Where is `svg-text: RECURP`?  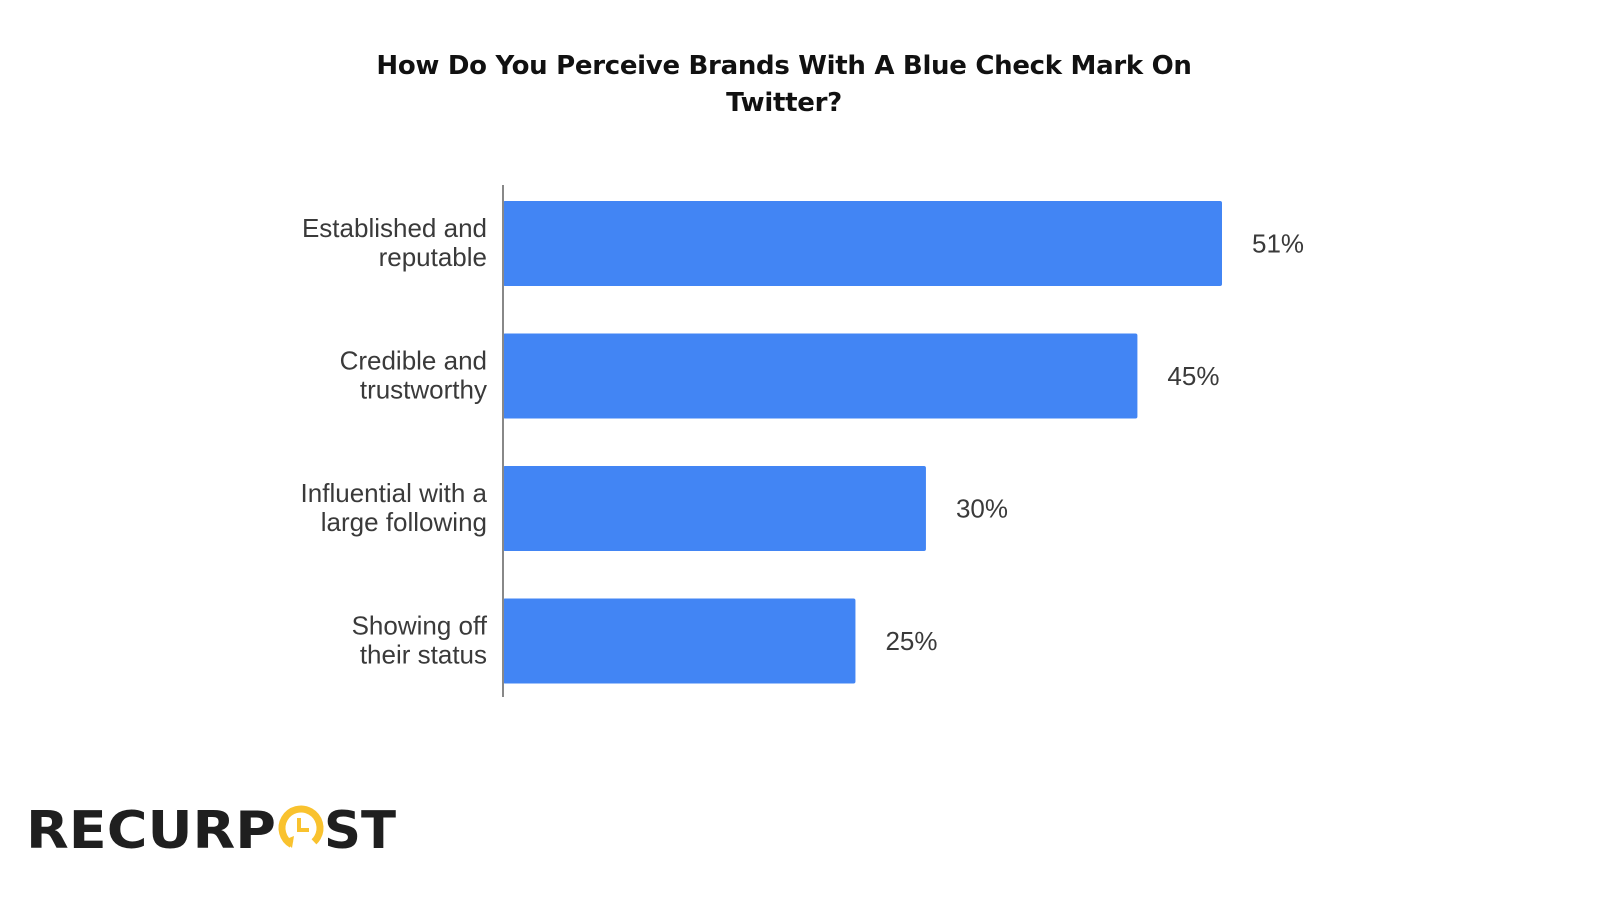
svg-text: RECURP is located at coordinates (151, 828).